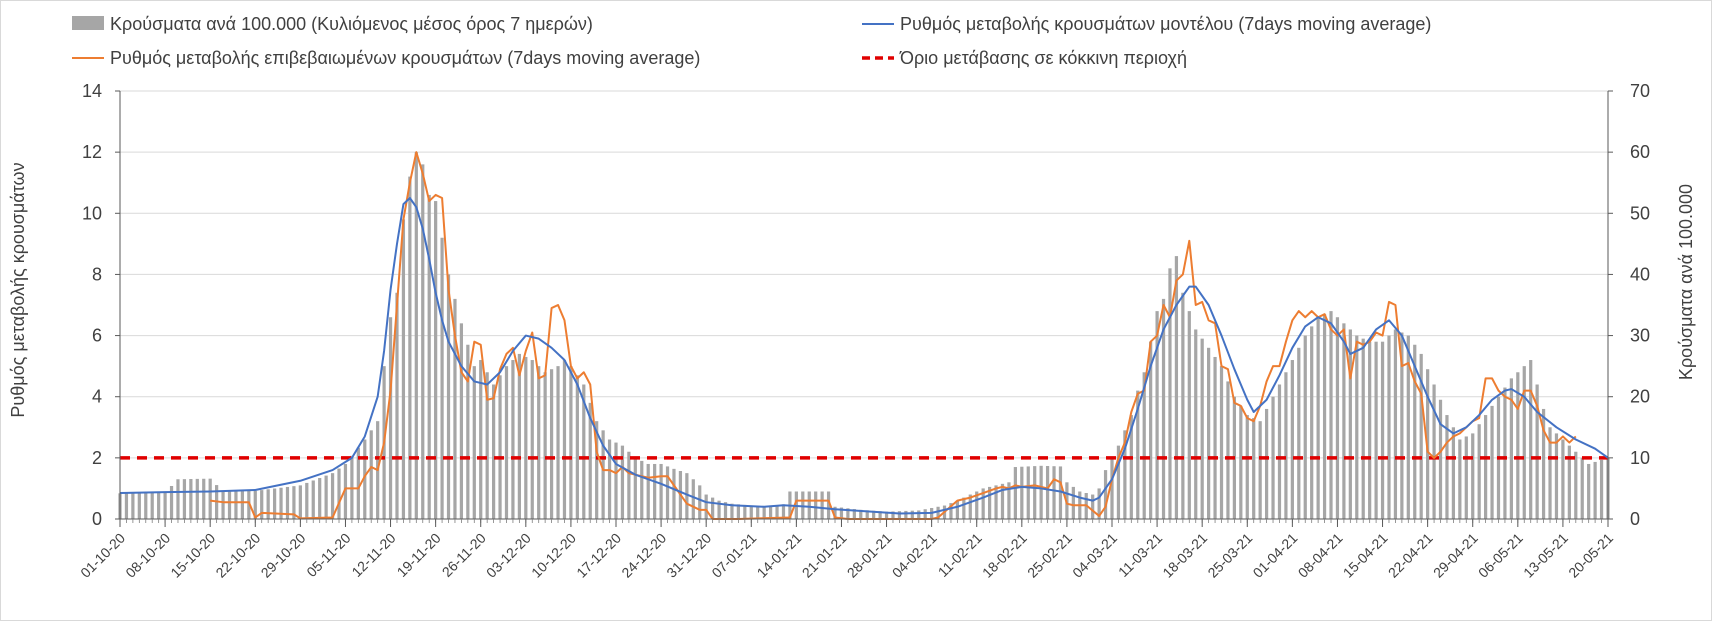 This screenshot has width=1712, height=626. What do you see at coordinates (97, 458) in the screenshot?
I see `y-tick-label-left: 2` at bounding box center [97, 458].